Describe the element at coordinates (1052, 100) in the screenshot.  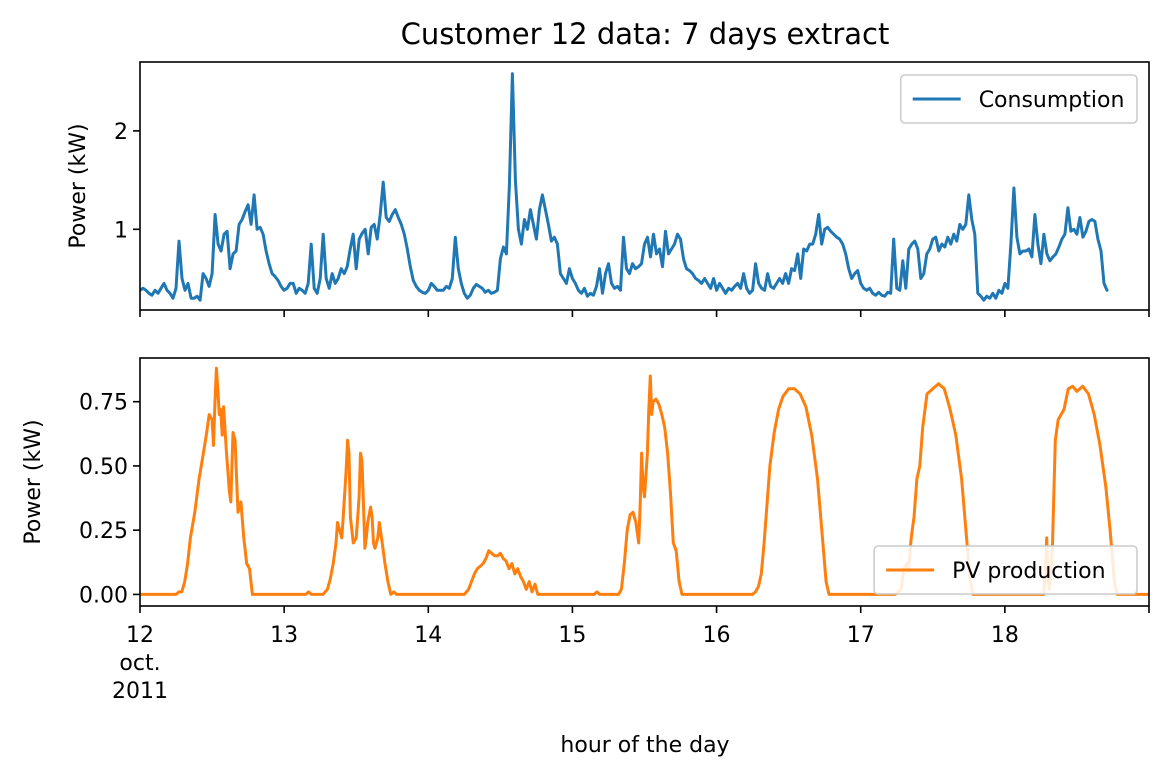
I see `legend-label: Consumption` at that location.